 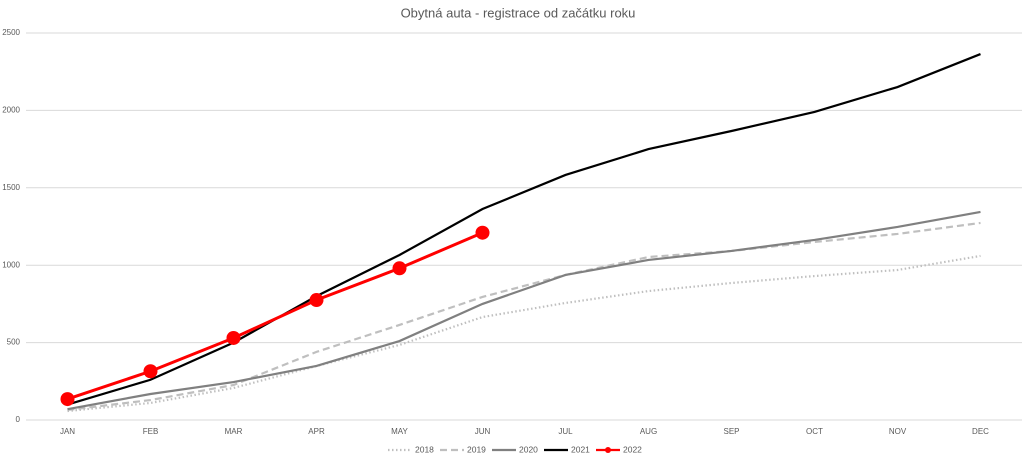 What do you see at coordinates (316, 431) in the screenshot?
I see `x-tick-label: APR` at bounding box center [316, 431].